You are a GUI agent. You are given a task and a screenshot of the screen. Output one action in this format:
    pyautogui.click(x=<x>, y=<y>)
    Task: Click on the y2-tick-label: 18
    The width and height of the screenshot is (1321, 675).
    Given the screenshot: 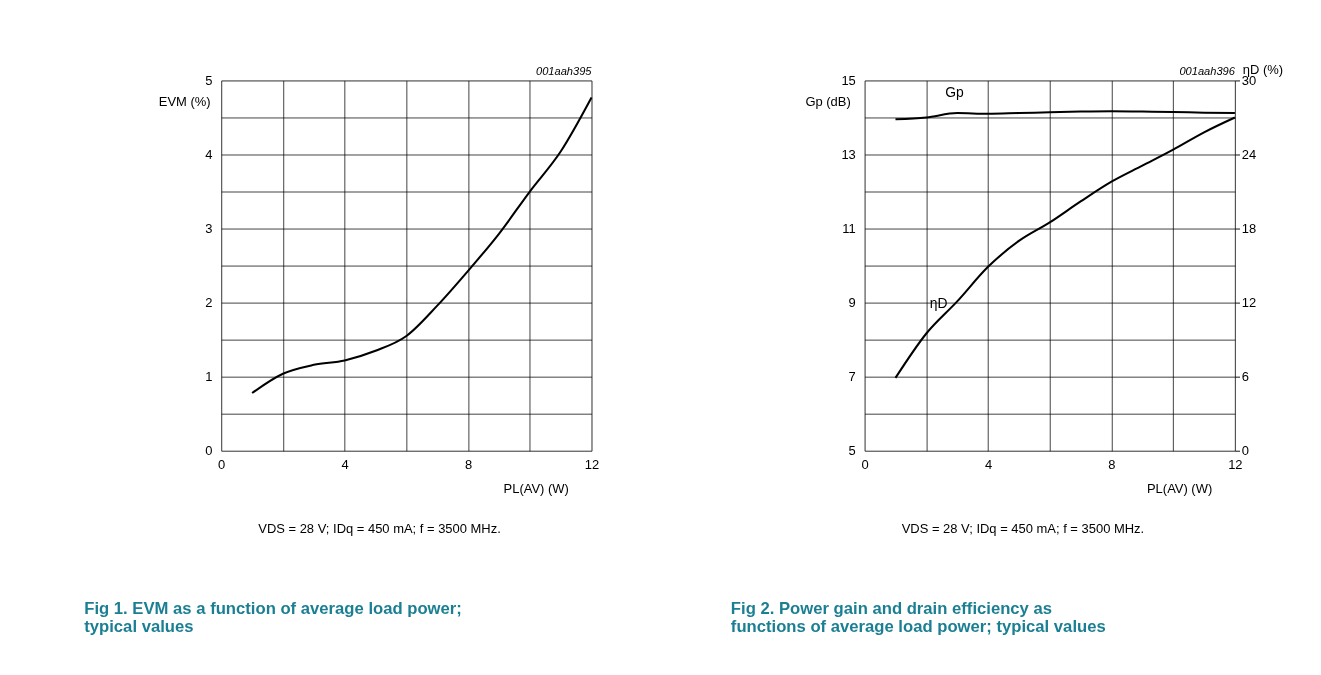 What is the action you would take?
    pyautogui.click(x=1249, y=228)
    